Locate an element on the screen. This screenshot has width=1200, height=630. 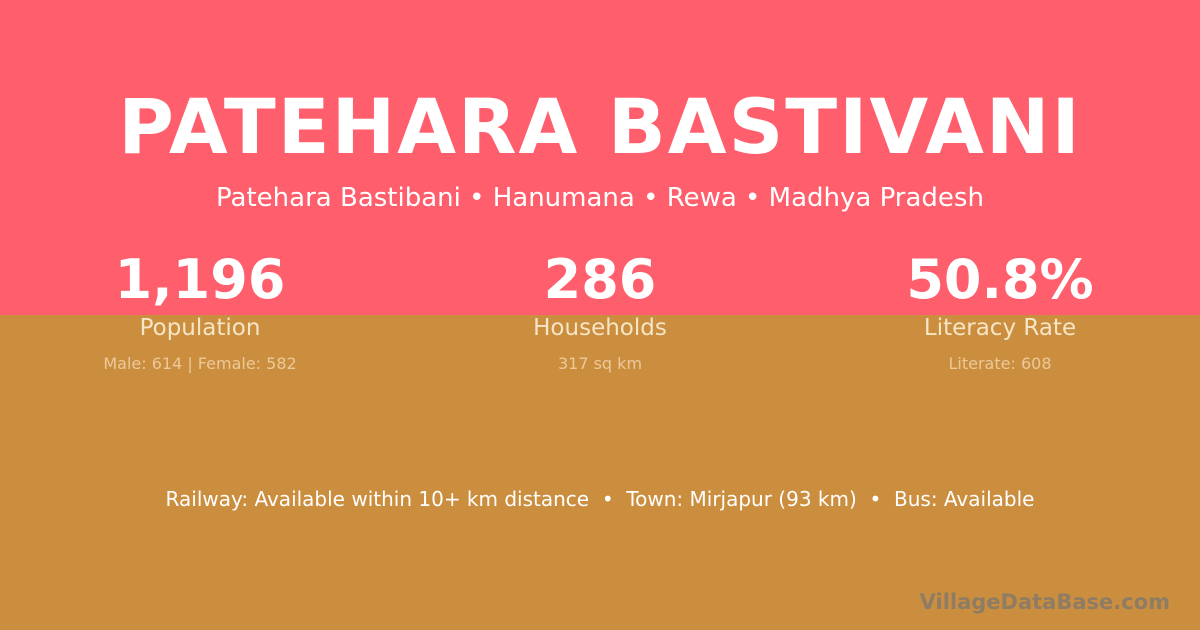
stat-label: Population is located at coordinates (200, 328).